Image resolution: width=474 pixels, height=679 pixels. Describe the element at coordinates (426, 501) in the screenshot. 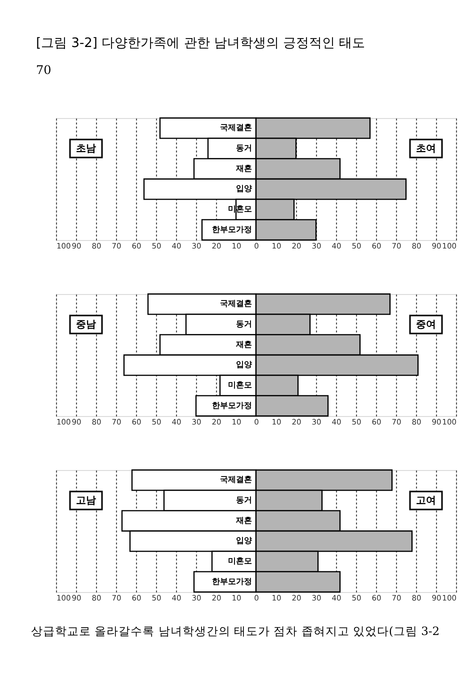

I see `text: 고여` at that location.